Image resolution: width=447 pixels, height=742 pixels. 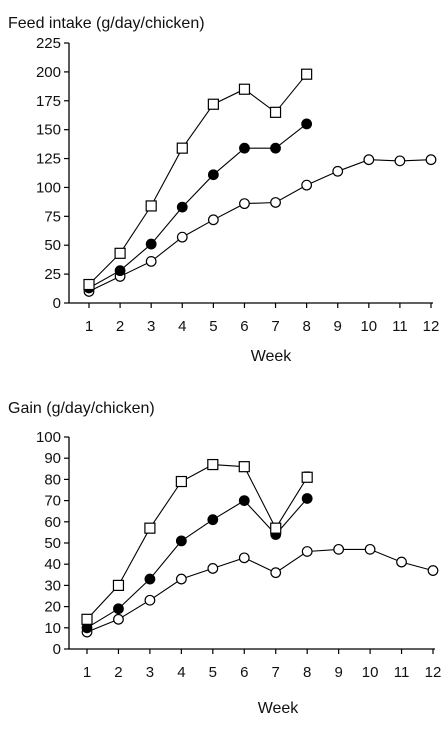 What do you see at coordinates (368, 326) in the screenshot?
I see `feed-intake-x-tick-label: 10` at bounding box center [368, 326].